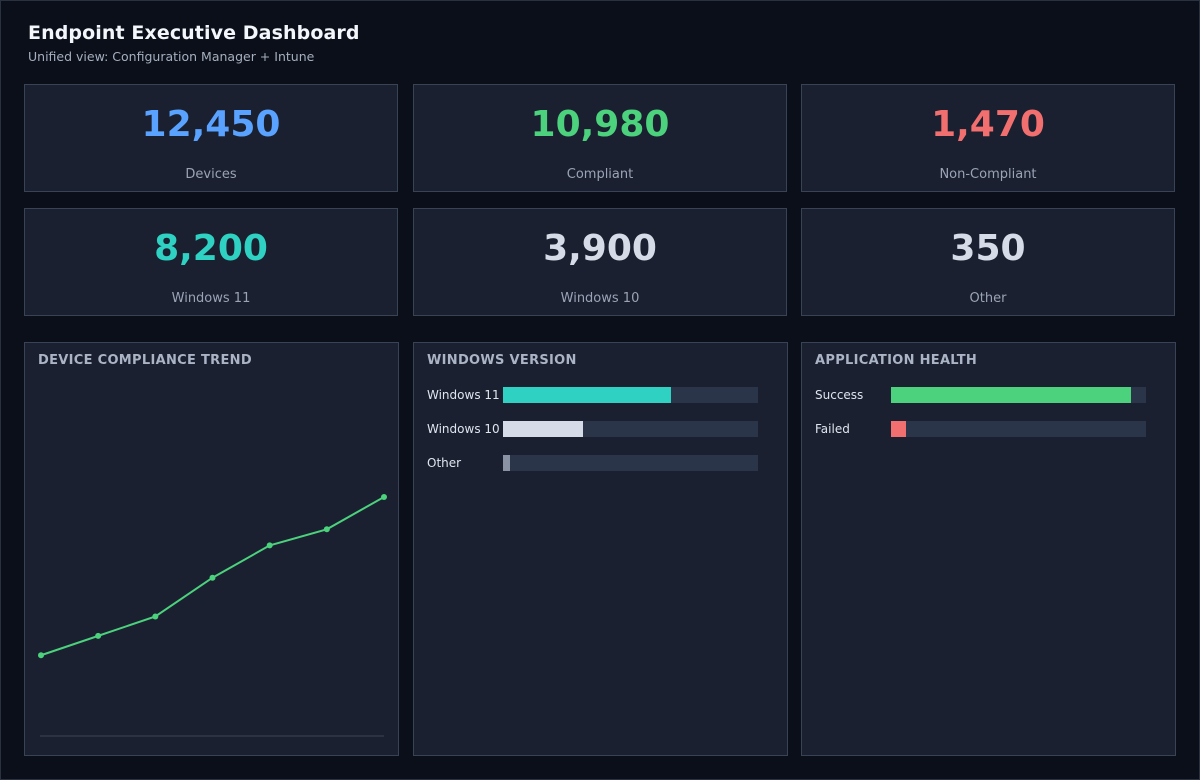 The width and height of the screenshot is (1200, 780). What do you see at coordinates (211, 248) in the screenshot?
I see `kpi-value: 8,200` at bounding box center [211, 248].